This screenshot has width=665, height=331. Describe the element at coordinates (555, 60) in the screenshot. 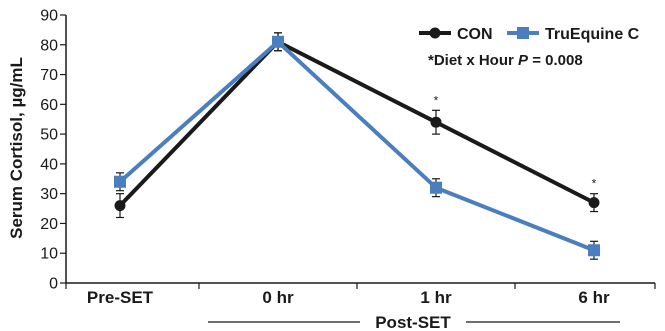

I see `interaction-note-suffix: = 0.008` at that location.